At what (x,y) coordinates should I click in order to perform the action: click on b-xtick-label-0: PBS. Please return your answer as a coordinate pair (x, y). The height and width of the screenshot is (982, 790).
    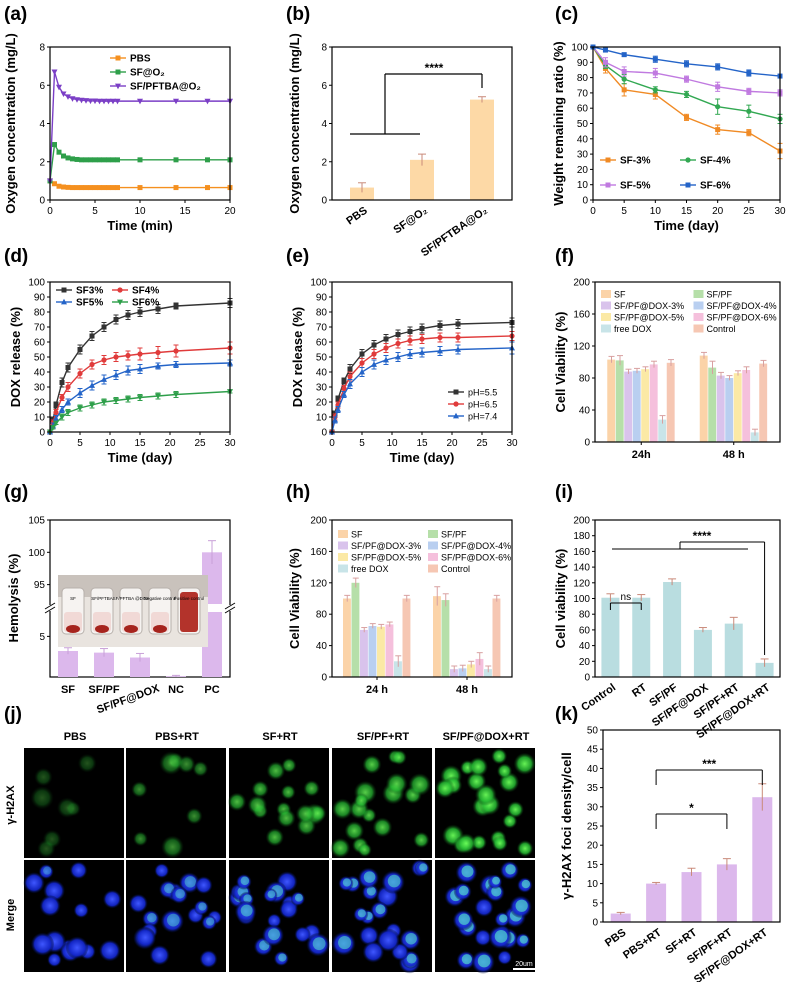
    Looking at the image, I should click on (356, 216).